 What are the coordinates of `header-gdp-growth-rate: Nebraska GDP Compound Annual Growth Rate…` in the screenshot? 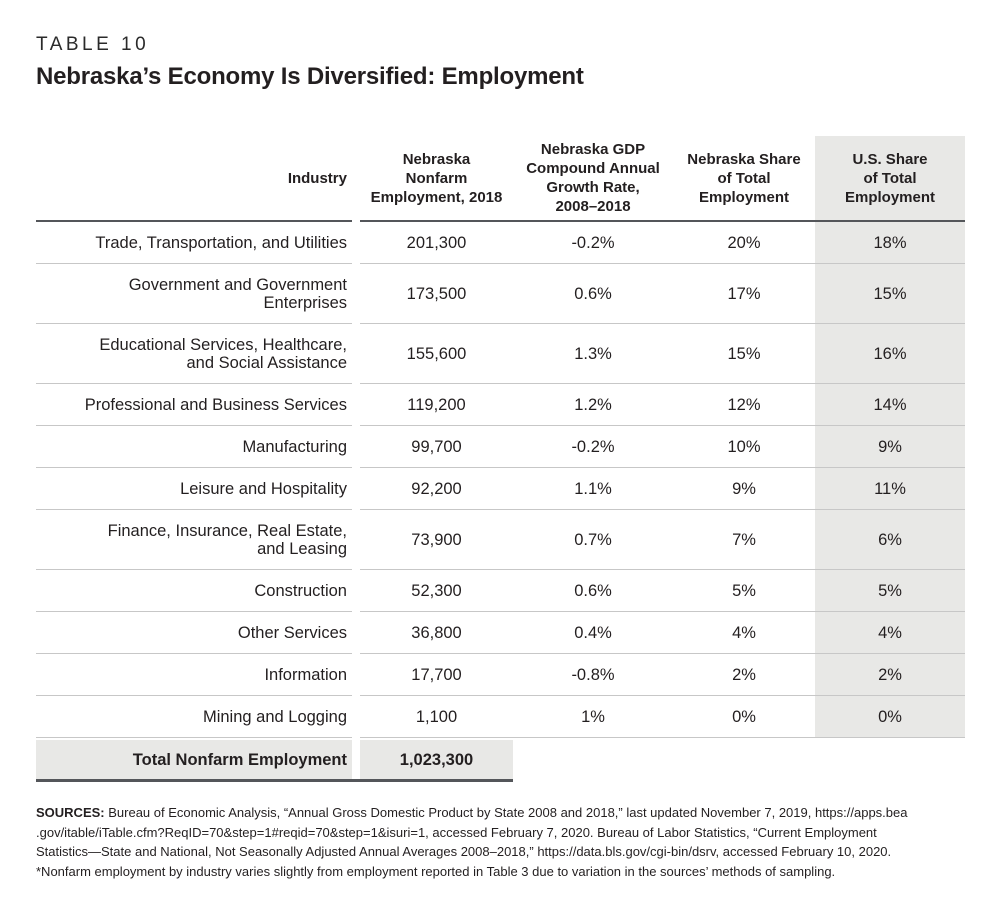 It's located at (593, 179).